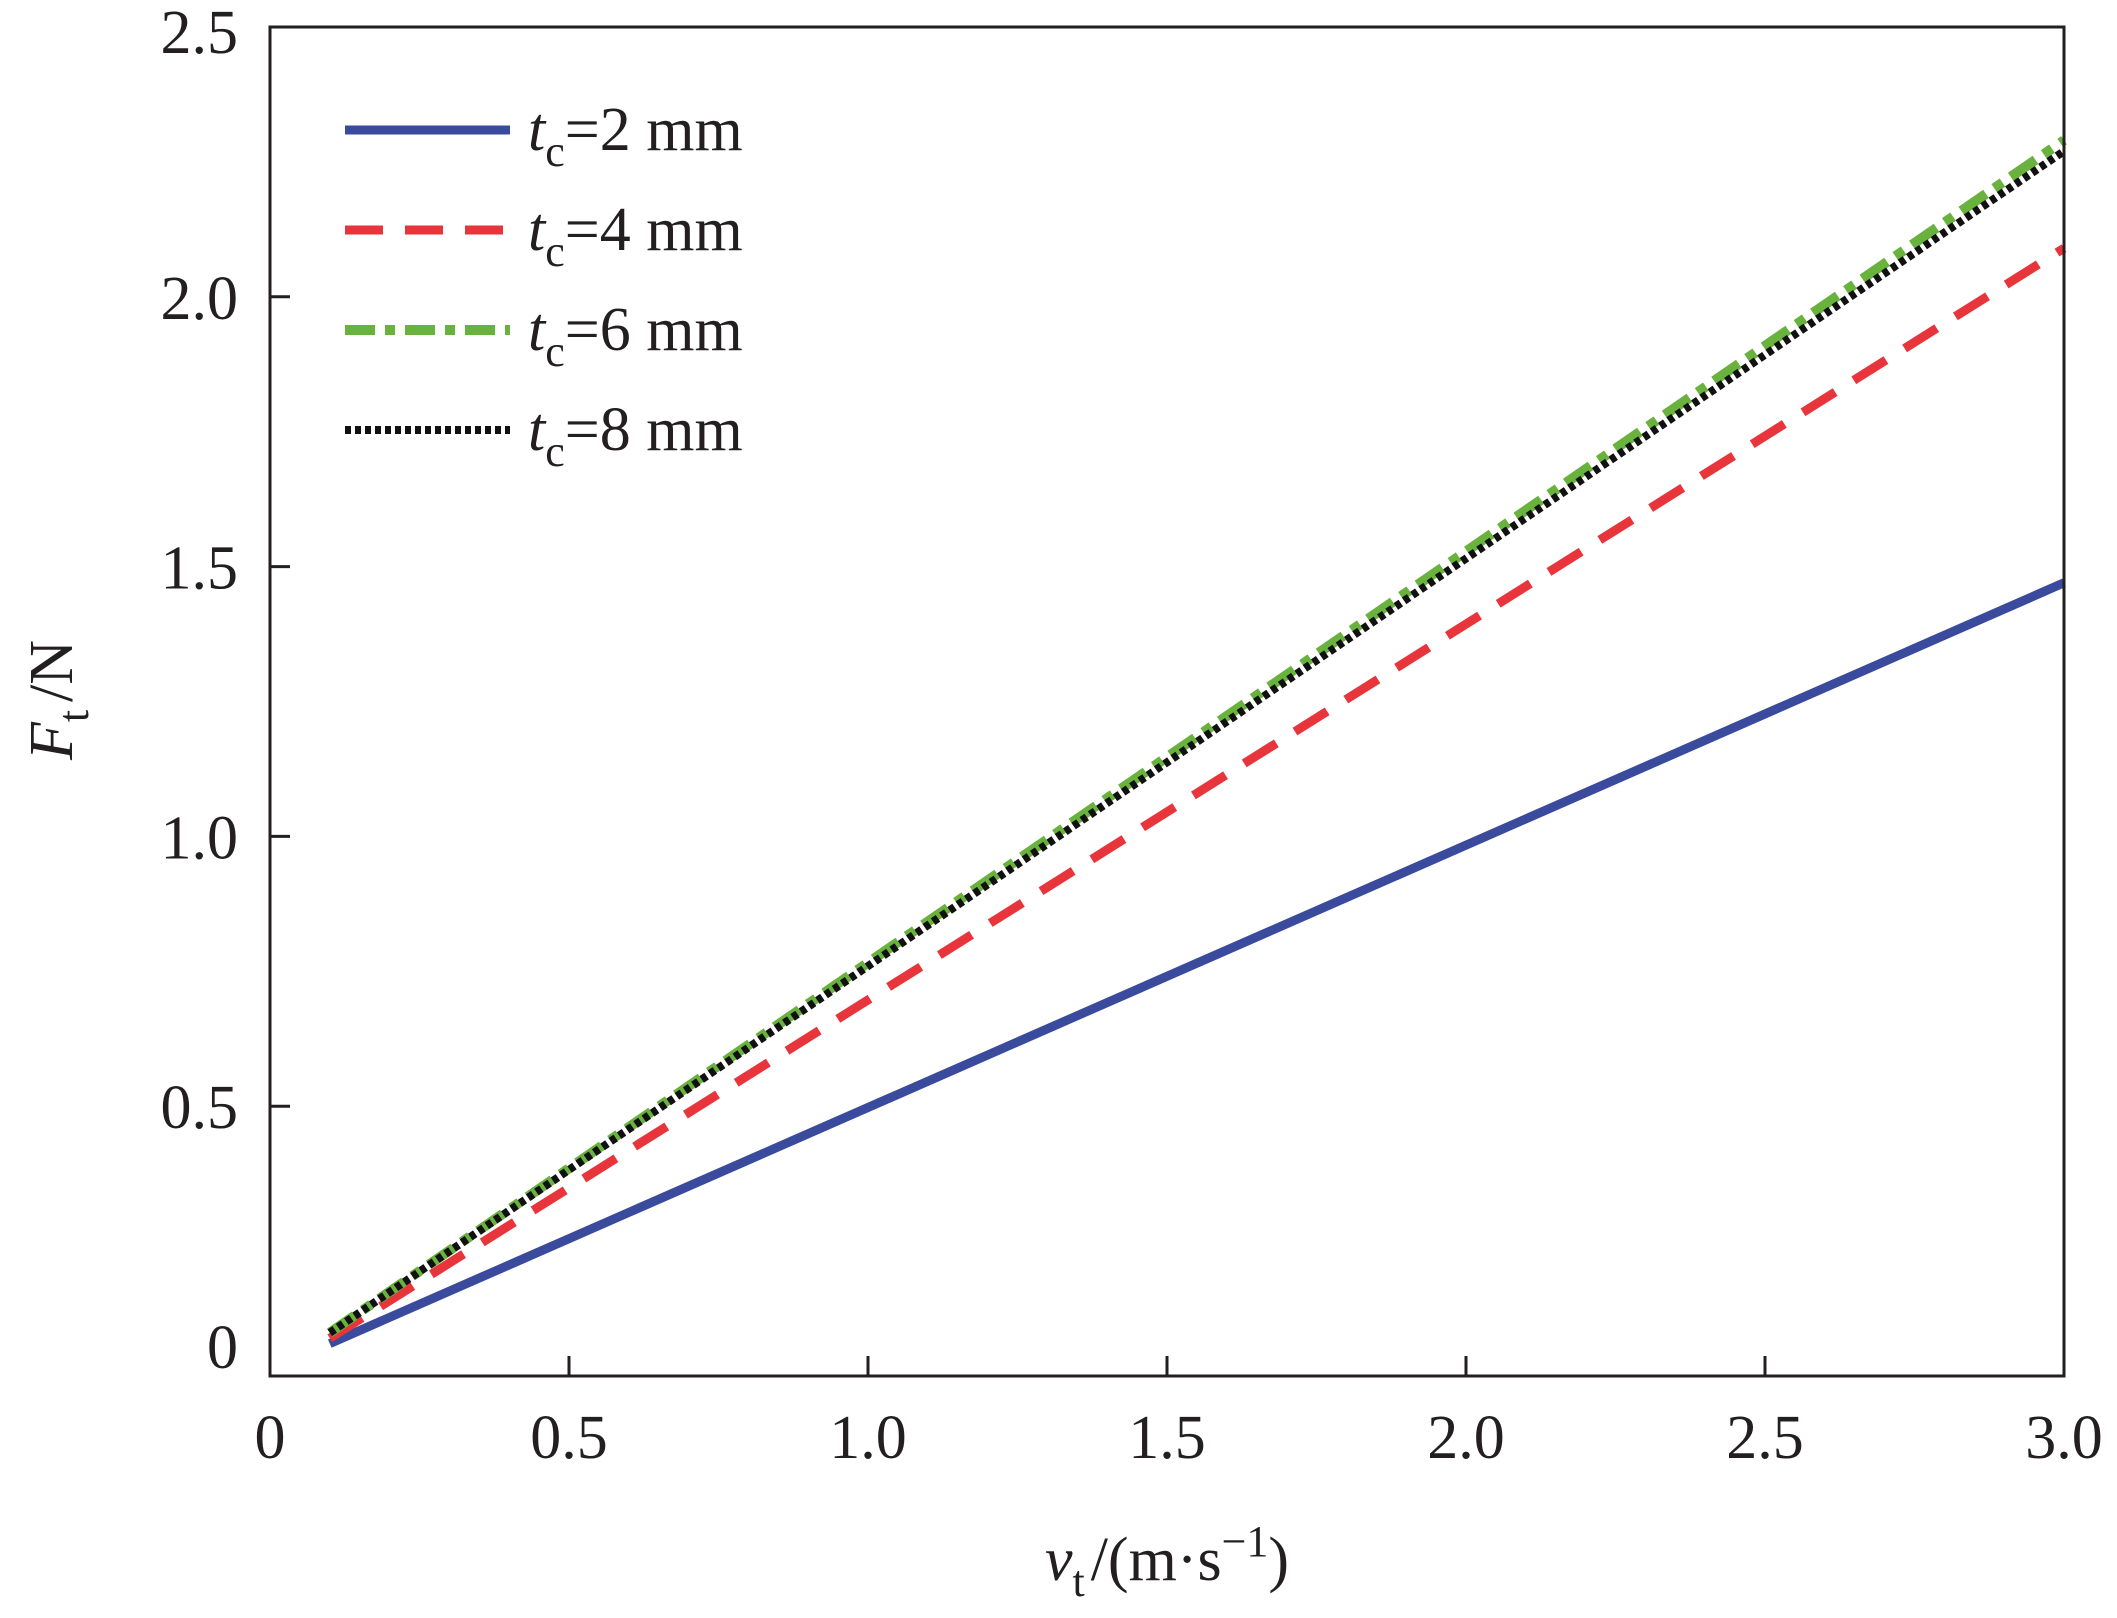  What do you see at coordinates (200, 1108) in the screenshot?
I see `y-tick-label: 0.5` at bounding box center [200, 1108].